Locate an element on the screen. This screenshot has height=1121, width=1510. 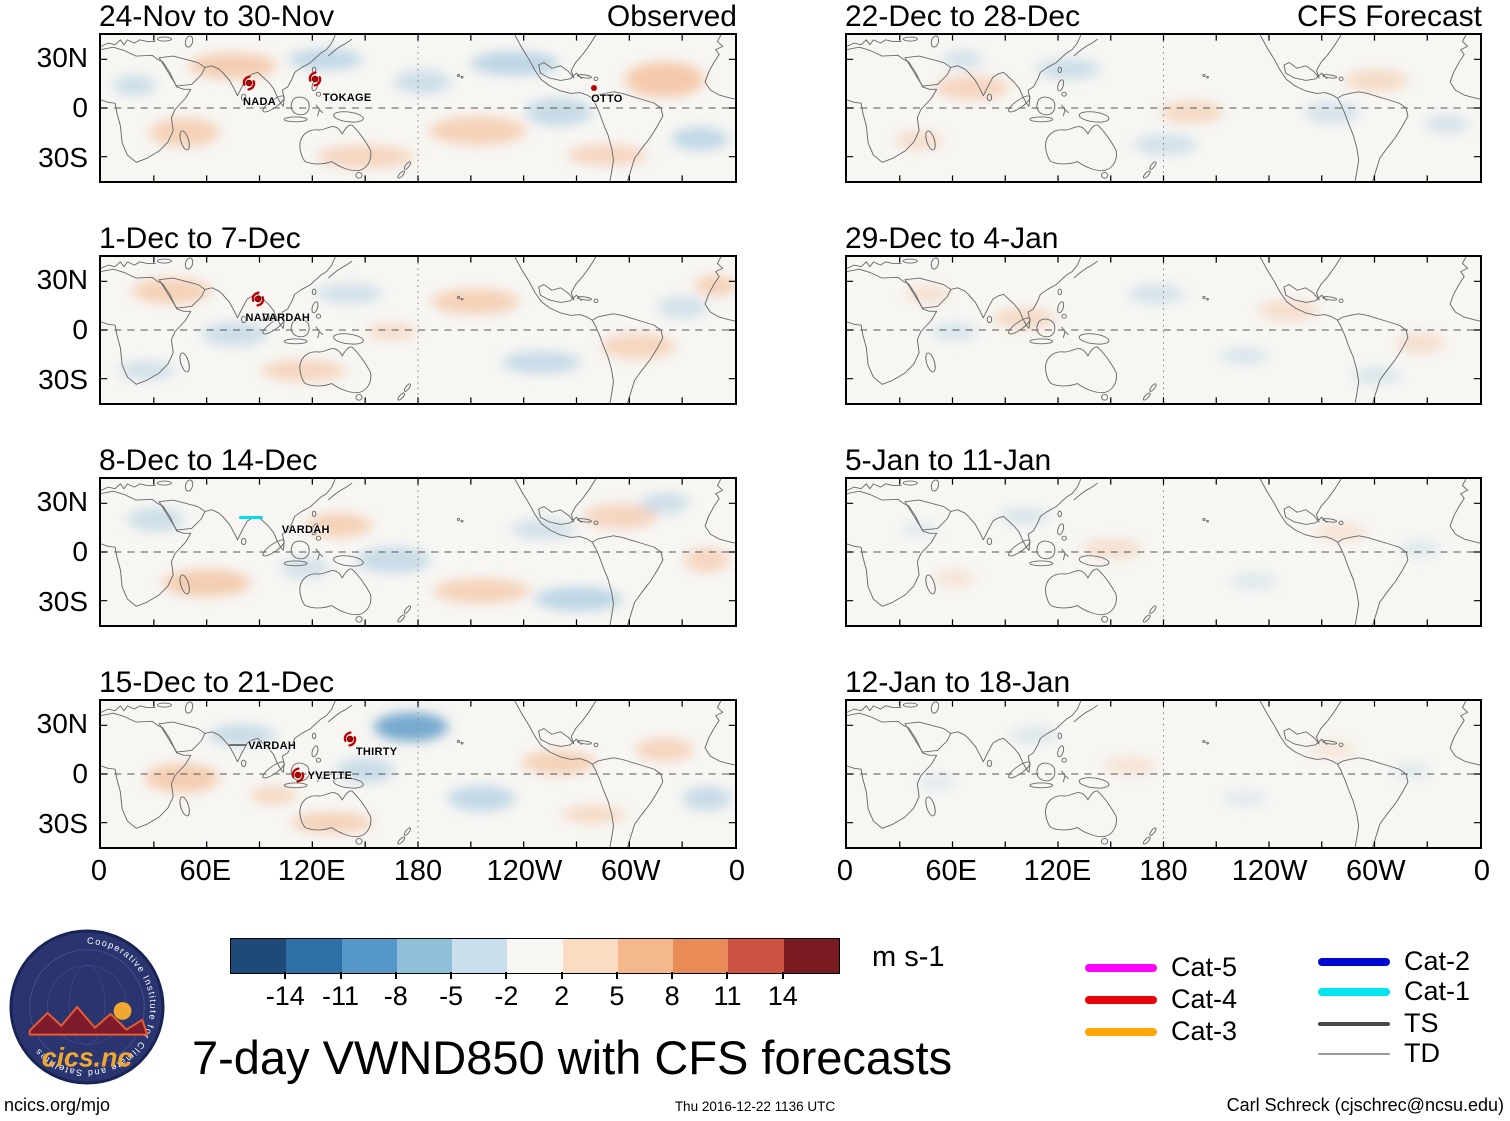
colorbar-tick-marks is located at coordinates (534, 976).